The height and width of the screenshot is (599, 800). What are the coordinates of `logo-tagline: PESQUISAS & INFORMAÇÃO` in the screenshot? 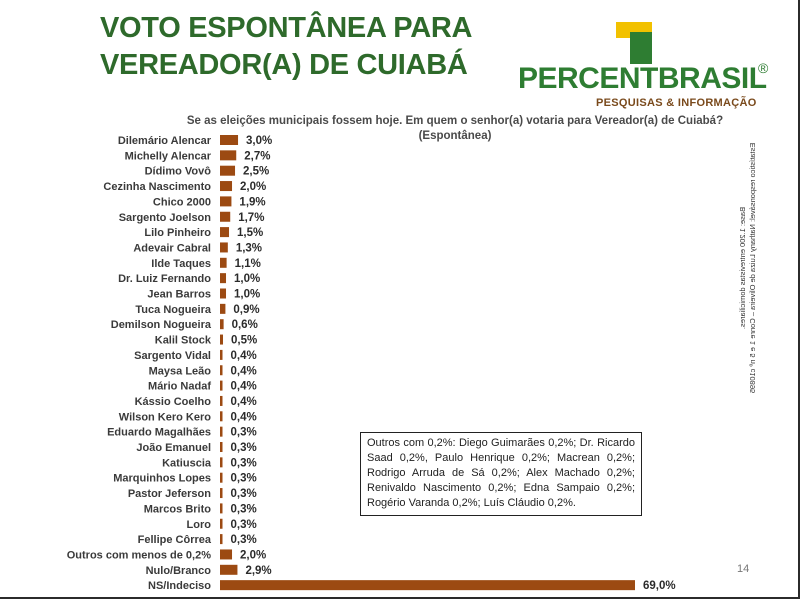 It's located at (676, 103).